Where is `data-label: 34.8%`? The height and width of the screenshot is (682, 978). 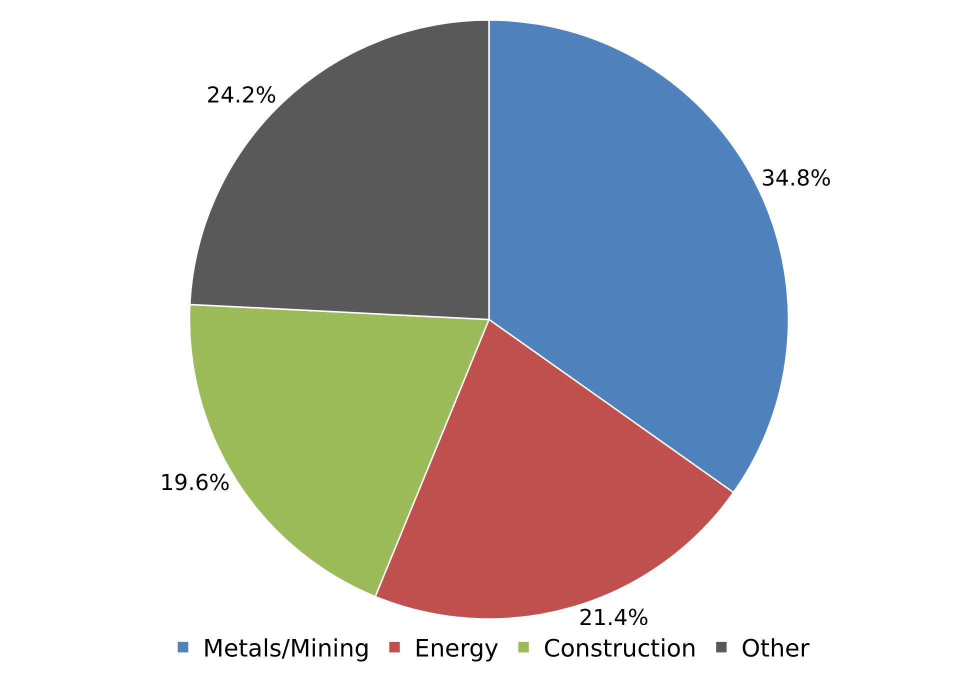 data-label: 34.8% is located at coordinates (796, 179).